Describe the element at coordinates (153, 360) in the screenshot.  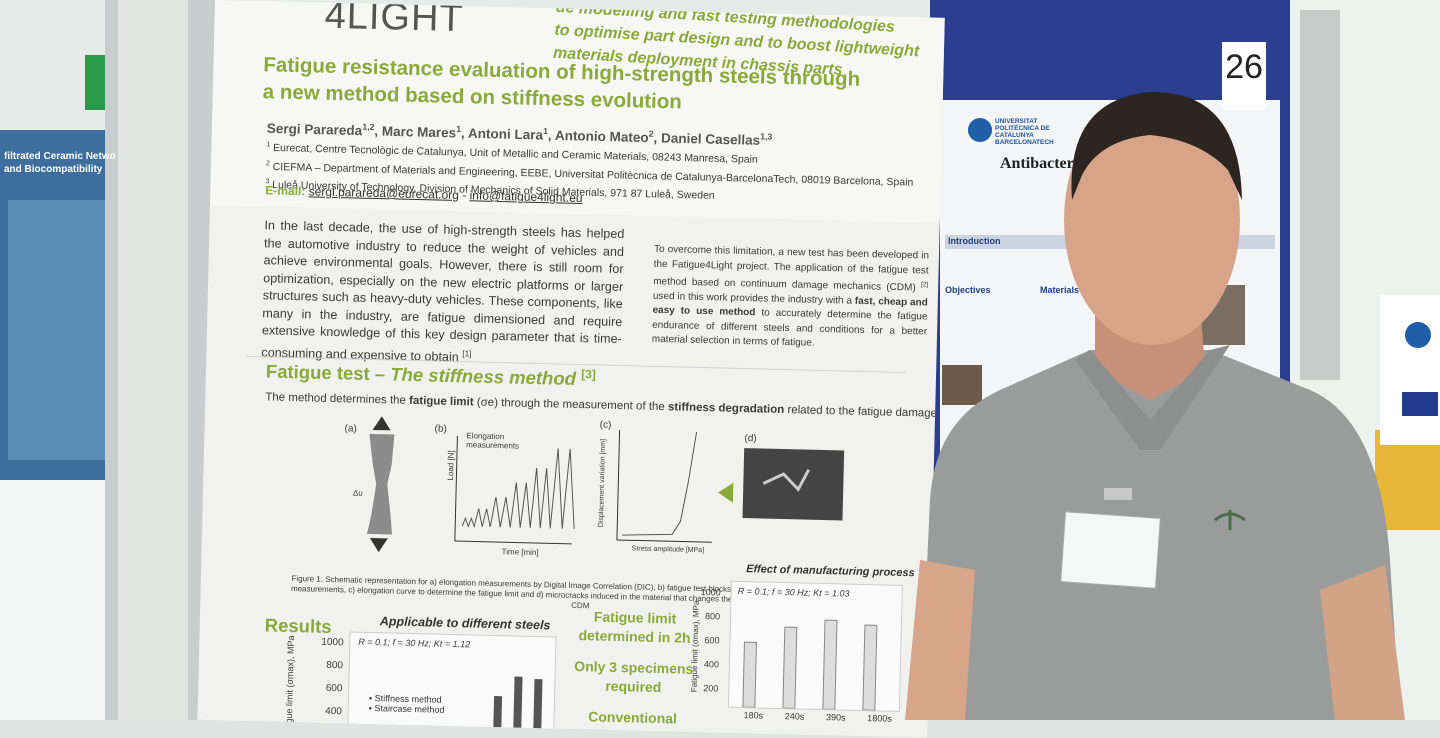
I see `board-side` at that location.